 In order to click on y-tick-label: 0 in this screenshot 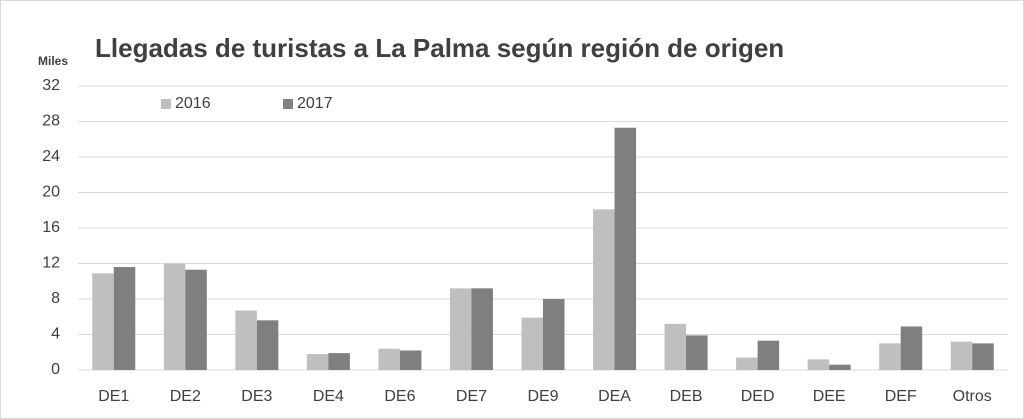, I will do `click(55, 369)`.